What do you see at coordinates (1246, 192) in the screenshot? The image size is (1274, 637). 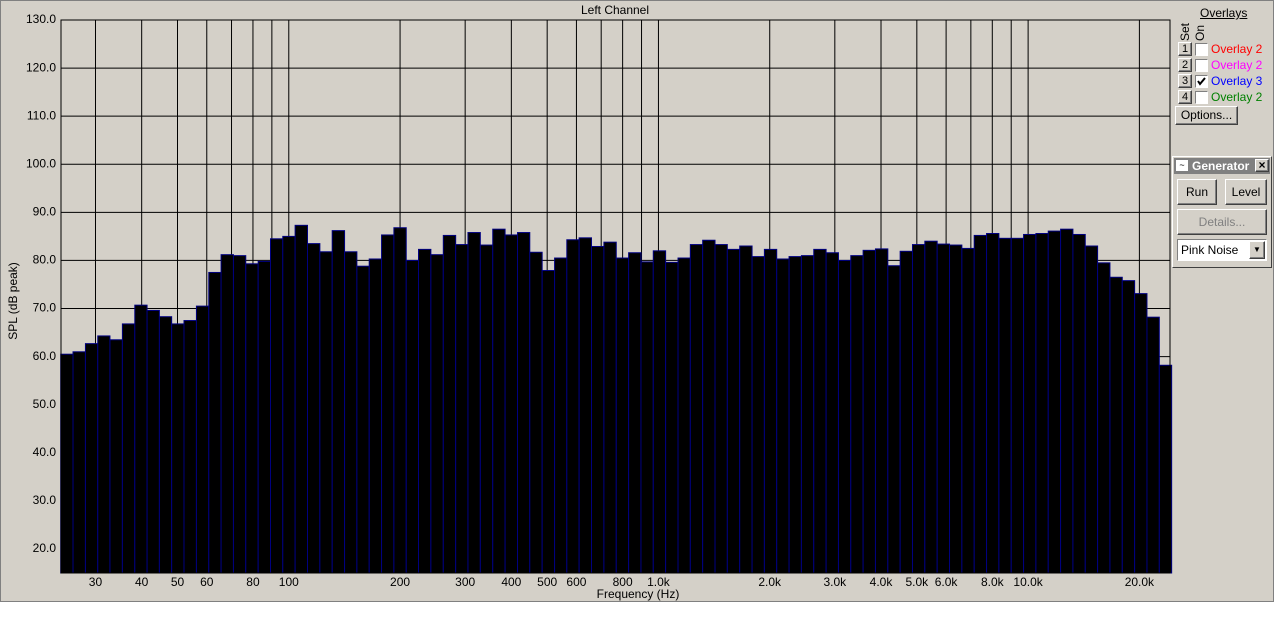 I see `level-button: Level` at bounding box center [1246, 192].